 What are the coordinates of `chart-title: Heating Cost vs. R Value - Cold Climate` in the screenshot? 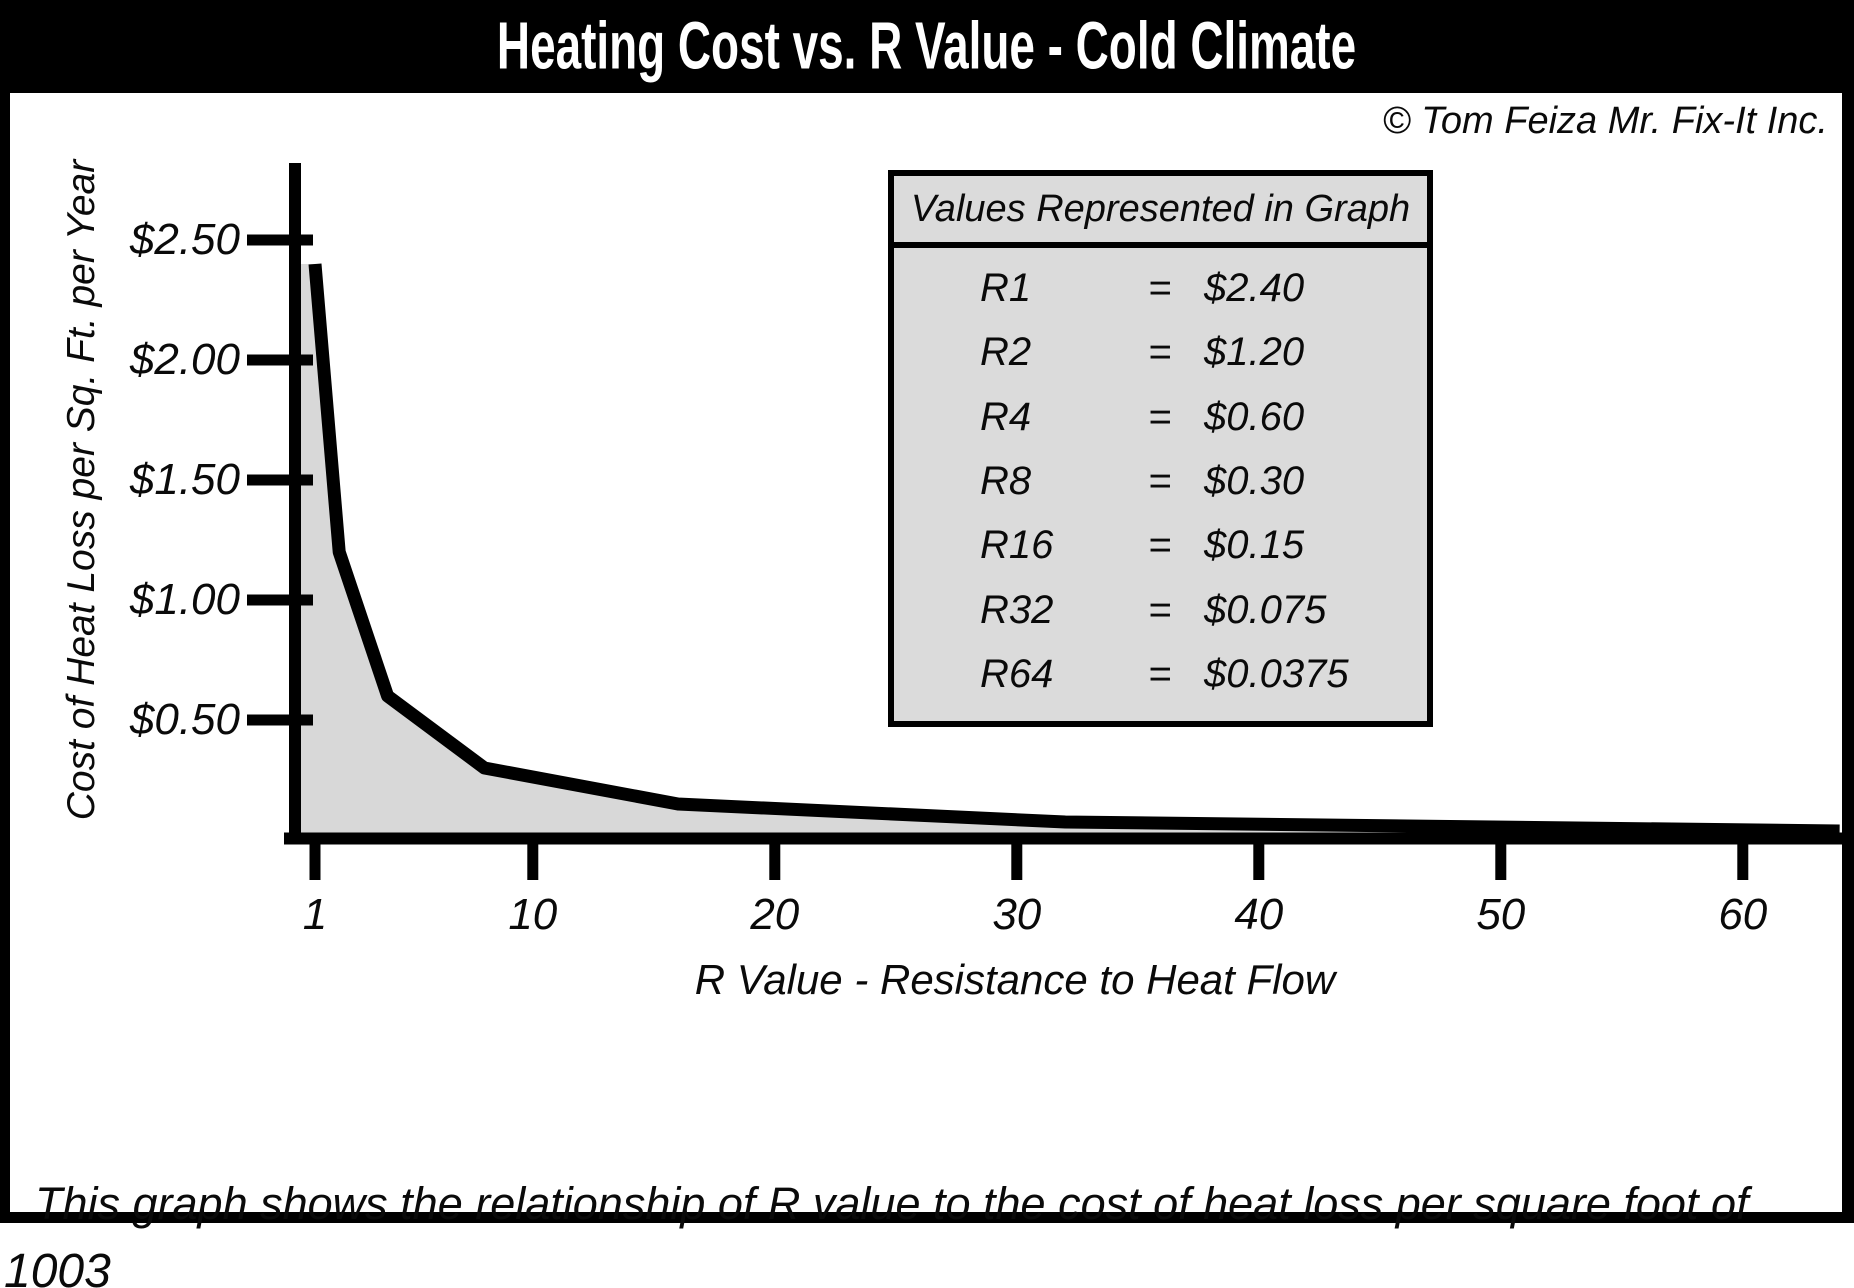 It's located at (927, 46).